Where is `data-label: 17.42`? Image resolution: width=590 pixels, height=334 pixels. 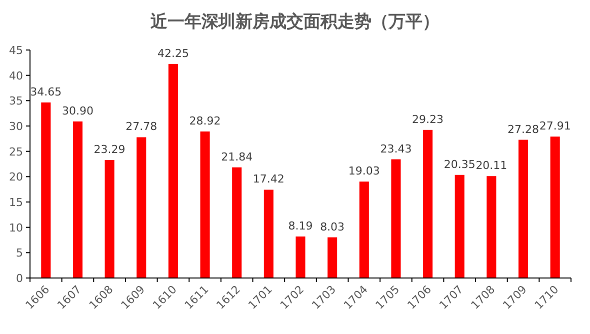 data-label: 17.42 is located at coordinates (268, 179).